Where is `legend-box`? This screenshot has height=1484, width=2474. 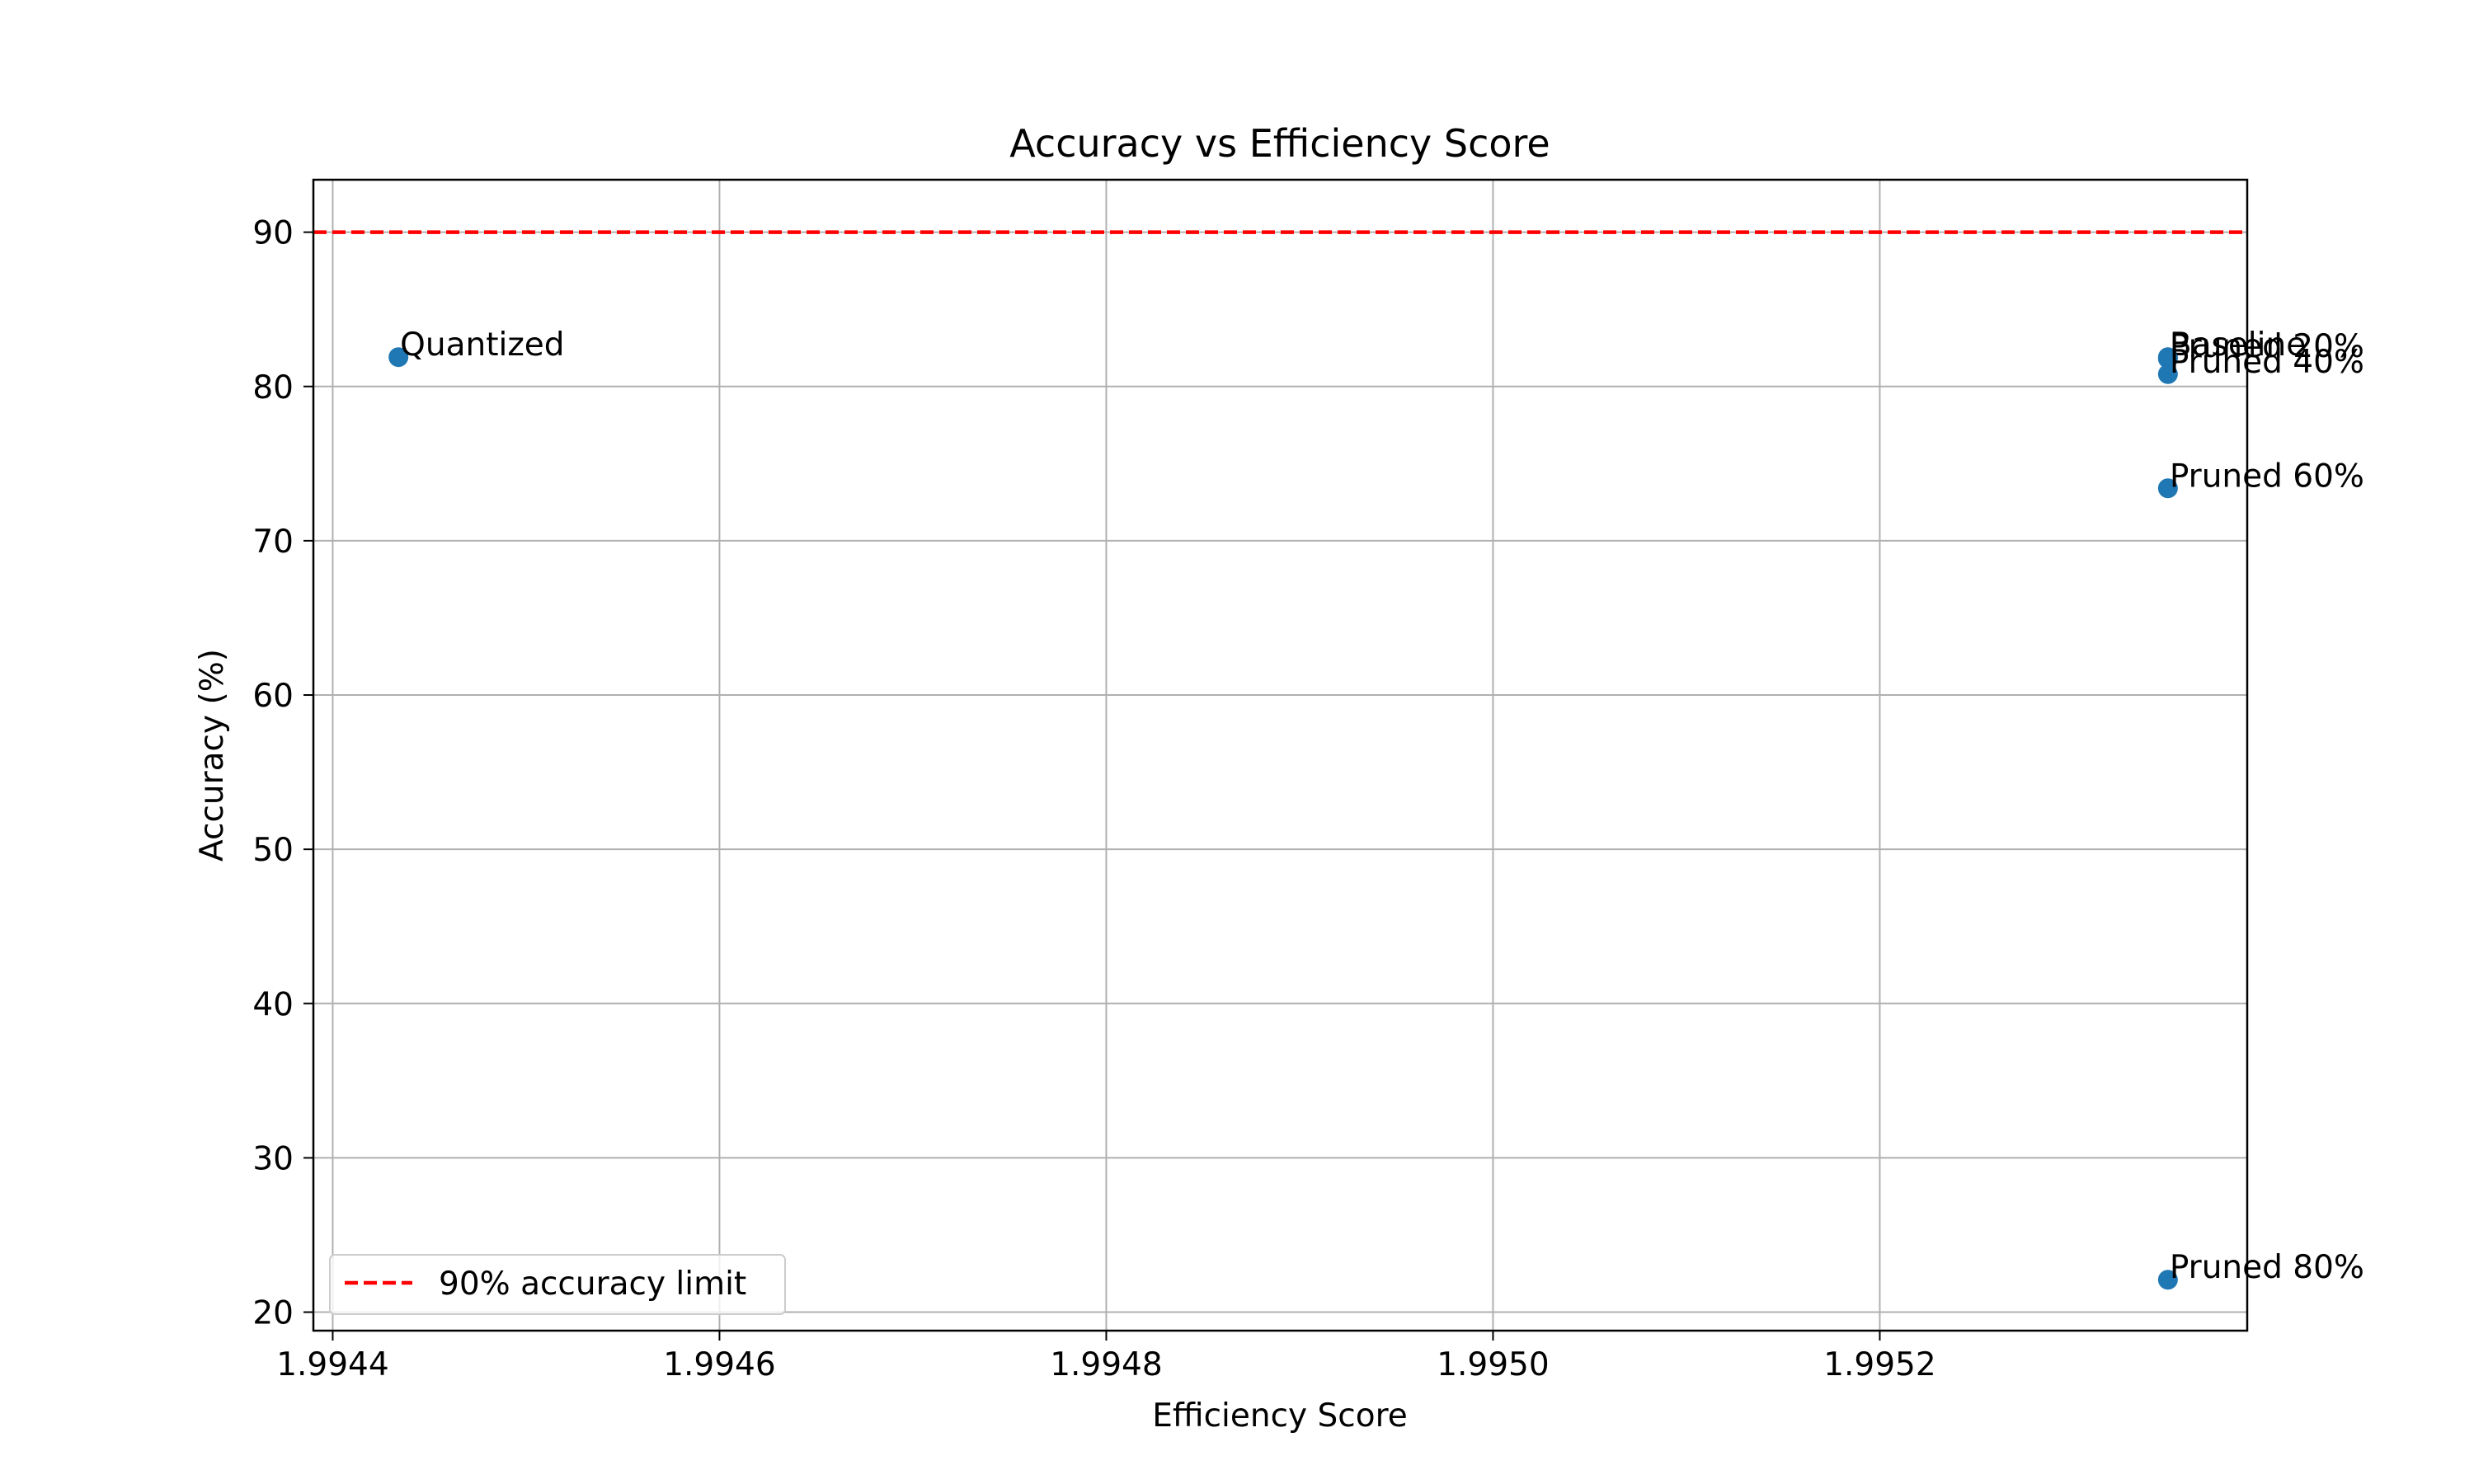 legend-box is located at coordinates (557, 1284).